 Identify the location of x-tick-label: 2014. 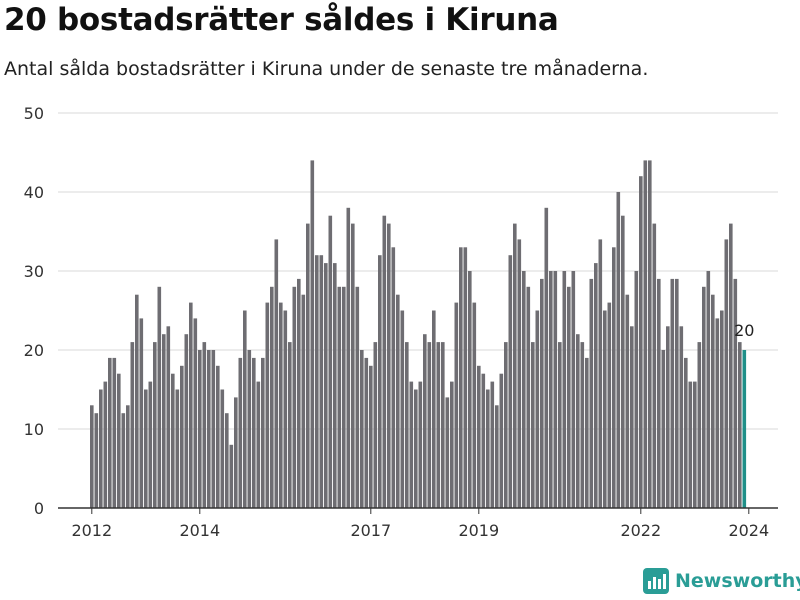
(199, 530).